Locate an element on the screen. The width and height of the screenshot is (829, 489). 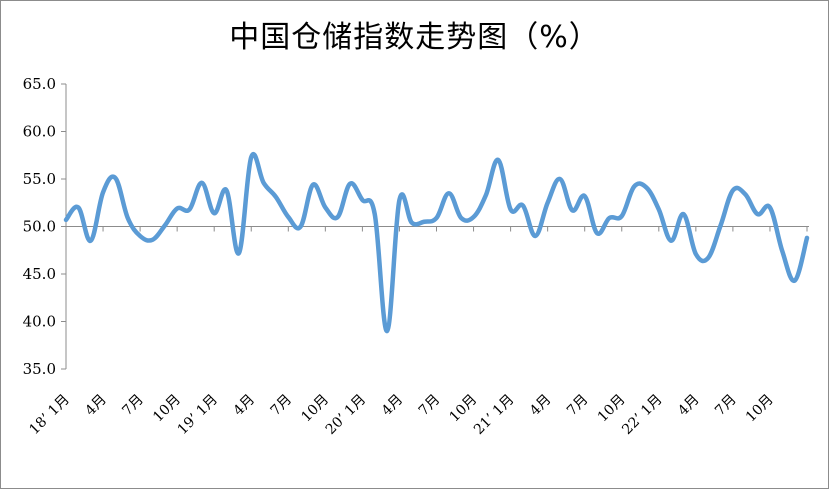
y-tick-label: 45.0 is located at coordinates (39, 274).